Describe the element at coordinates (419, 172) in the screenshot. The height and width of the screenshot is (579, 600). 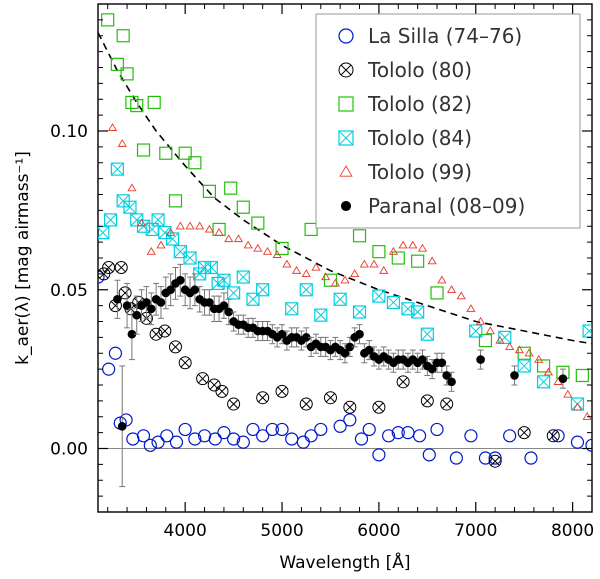
I see `legend-label: Tololo (99)` at that location.